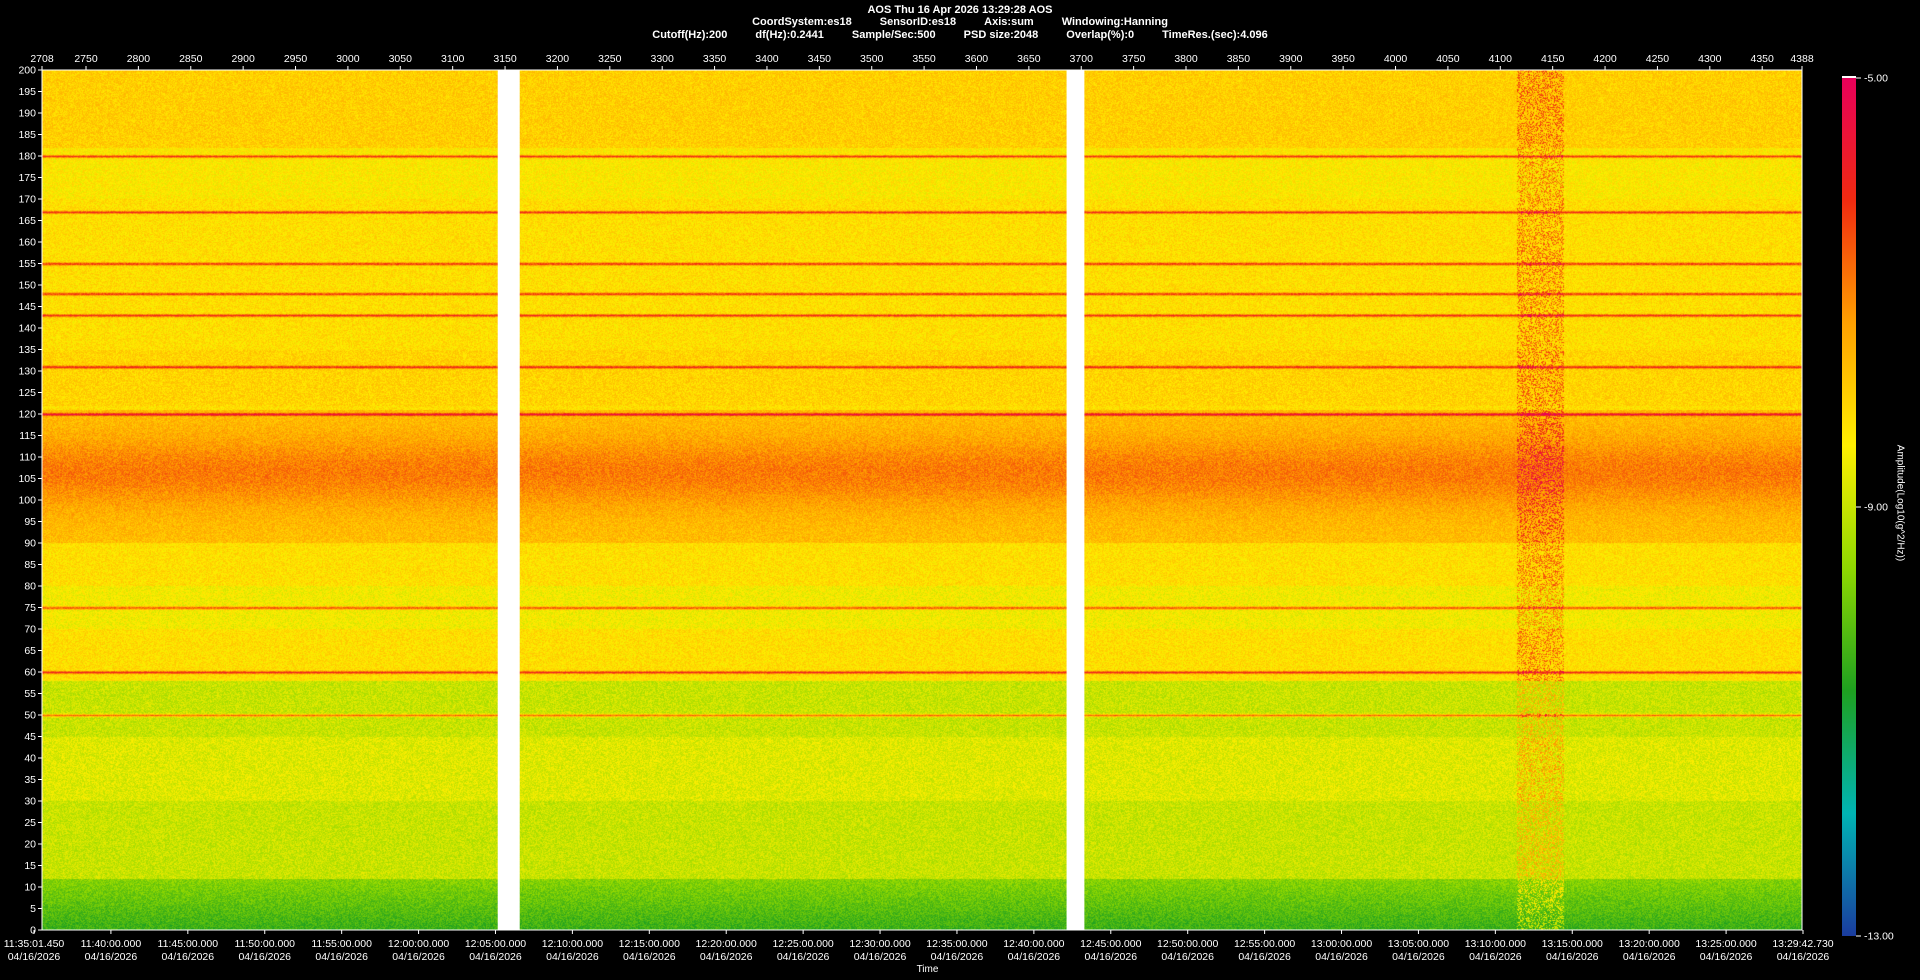  What do you see at coordinates (27, 200) in the screenshot?
I see `y-tick-label: 170` at bounding box center [27, 200].